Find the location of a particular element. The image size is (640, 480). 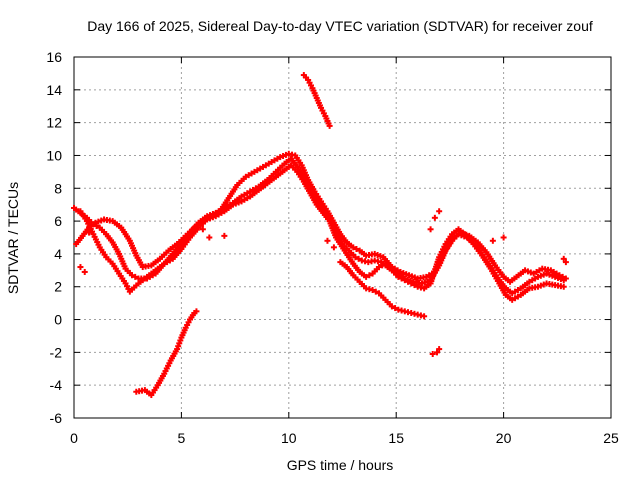

y-tick-label: 16 is located at coordinates (54, 57).